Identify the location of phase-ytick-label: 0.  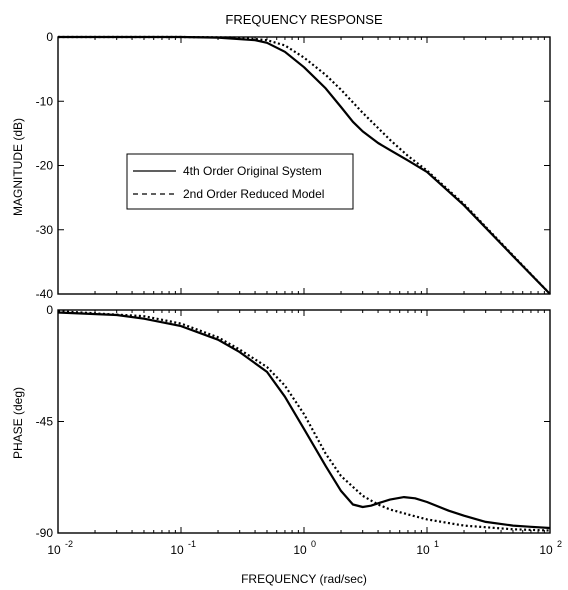
(49, 310).